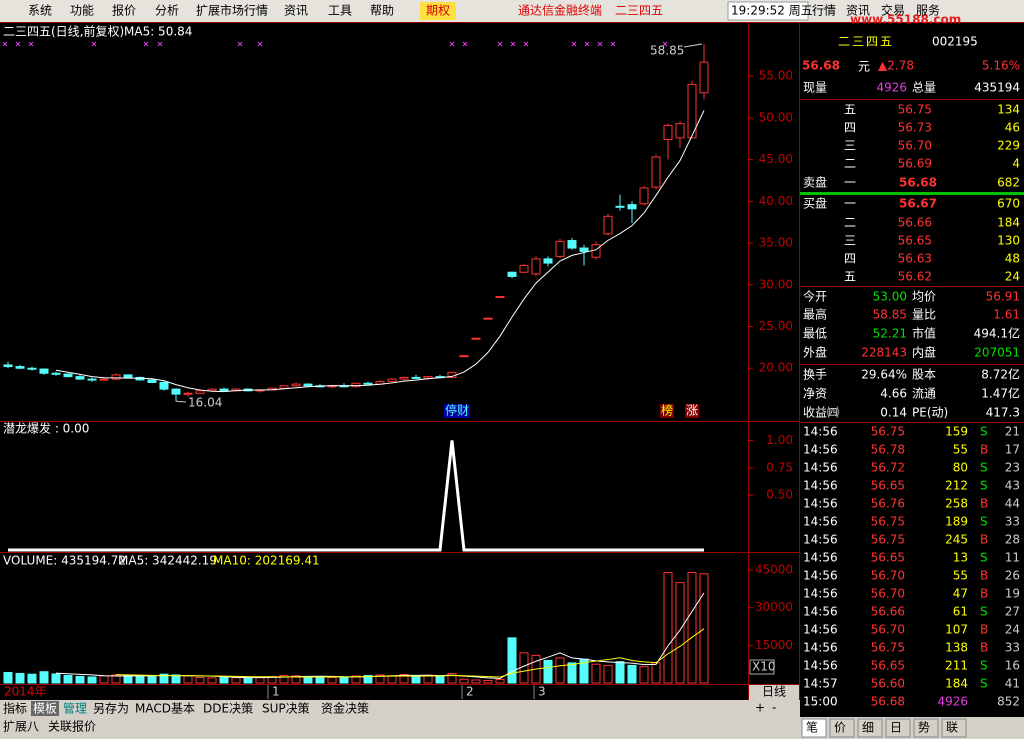 This screenshot has height=739, width=1024. I want to click on trade-vol: 4926, so click(952, 702).